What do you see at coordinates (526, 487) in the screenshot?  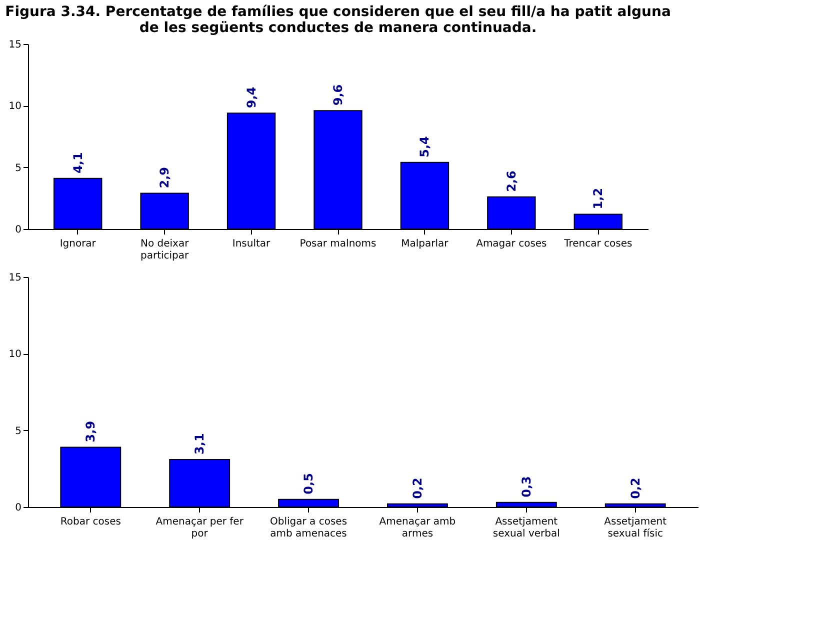 I see `data-label: 0,3` at bounding box center [526, 487].